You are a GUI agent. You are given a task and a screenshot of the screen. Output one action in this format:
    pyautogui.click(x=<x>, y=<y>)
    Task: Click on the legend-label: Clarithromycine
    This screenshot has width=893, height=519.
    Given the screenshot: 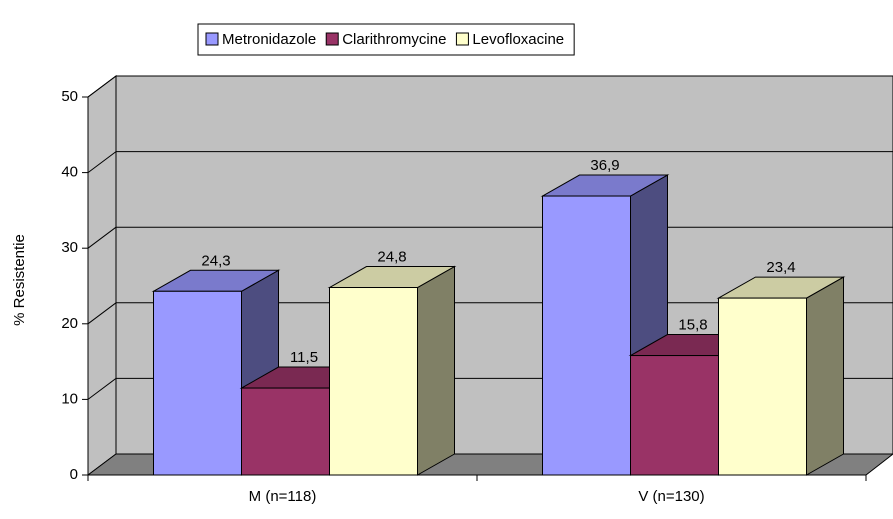 What is the action you would take?
    pyautogui.click(x=394, y=39)
    